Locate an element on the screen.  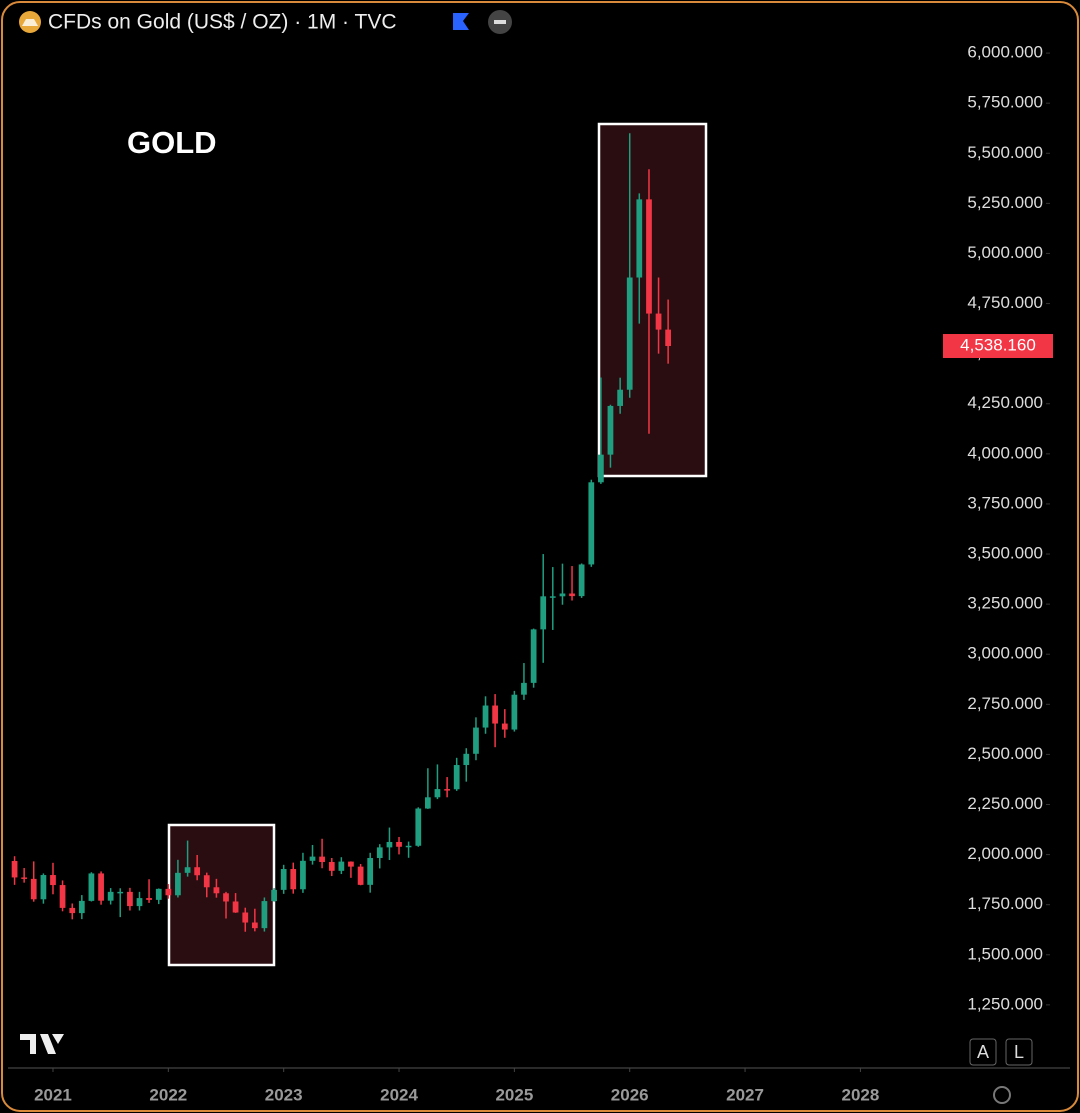
y-tick-label: 1,500.000 is located at coordinates (1005, 953).